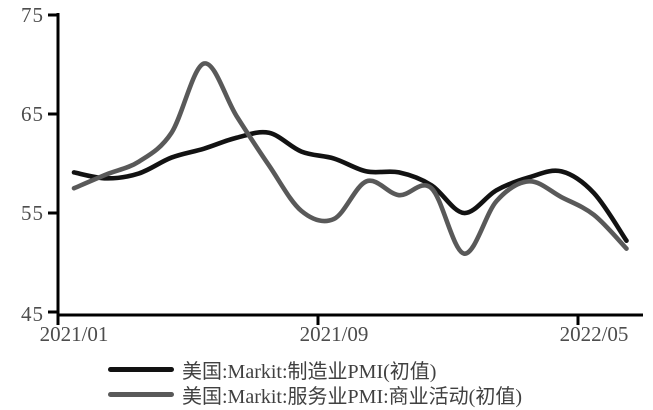 The width and height of the screenshot is (653, 410). What do you see at coordinates (32, 15) in the screenshot?
I see `y-axis-tick-label: 75` at bounding box center [32, 15].